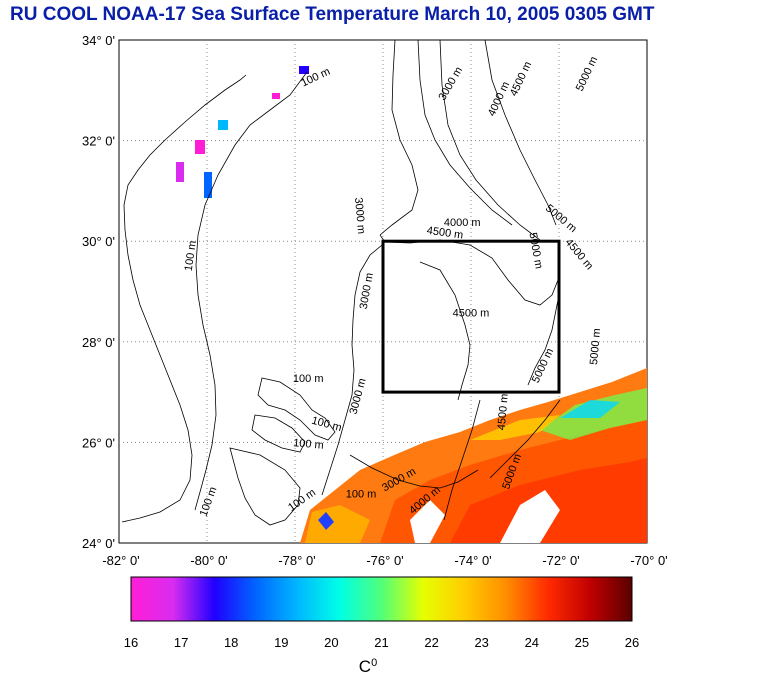 The width and height of the screenshot is (768, 680). What do you see at coordinates (445, 331) in the screenshot?
I see `contour-4500m-mid` at bounding box center [445, 331].